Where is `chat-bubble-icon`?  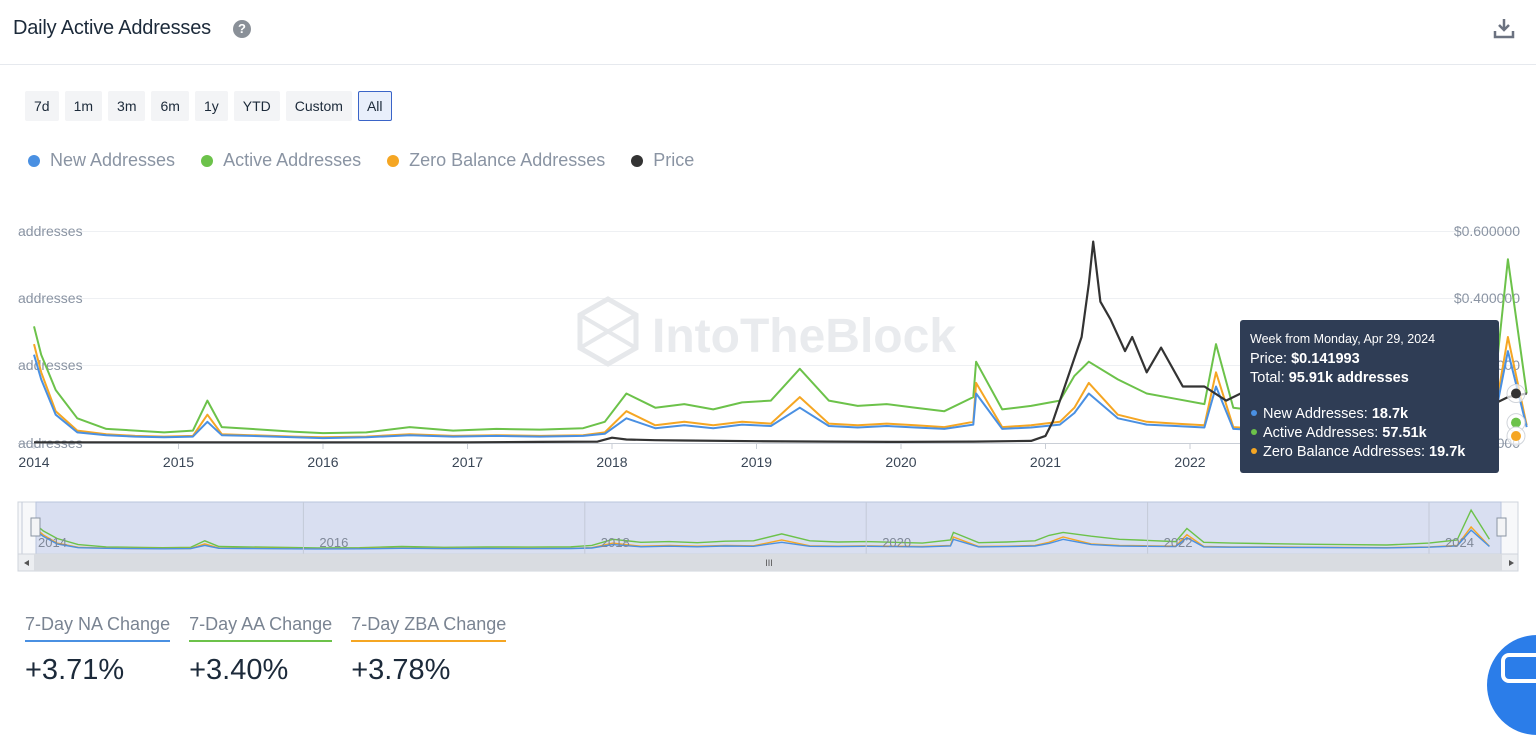 chat-bubble-icon is located at coordinates (1518, 668).